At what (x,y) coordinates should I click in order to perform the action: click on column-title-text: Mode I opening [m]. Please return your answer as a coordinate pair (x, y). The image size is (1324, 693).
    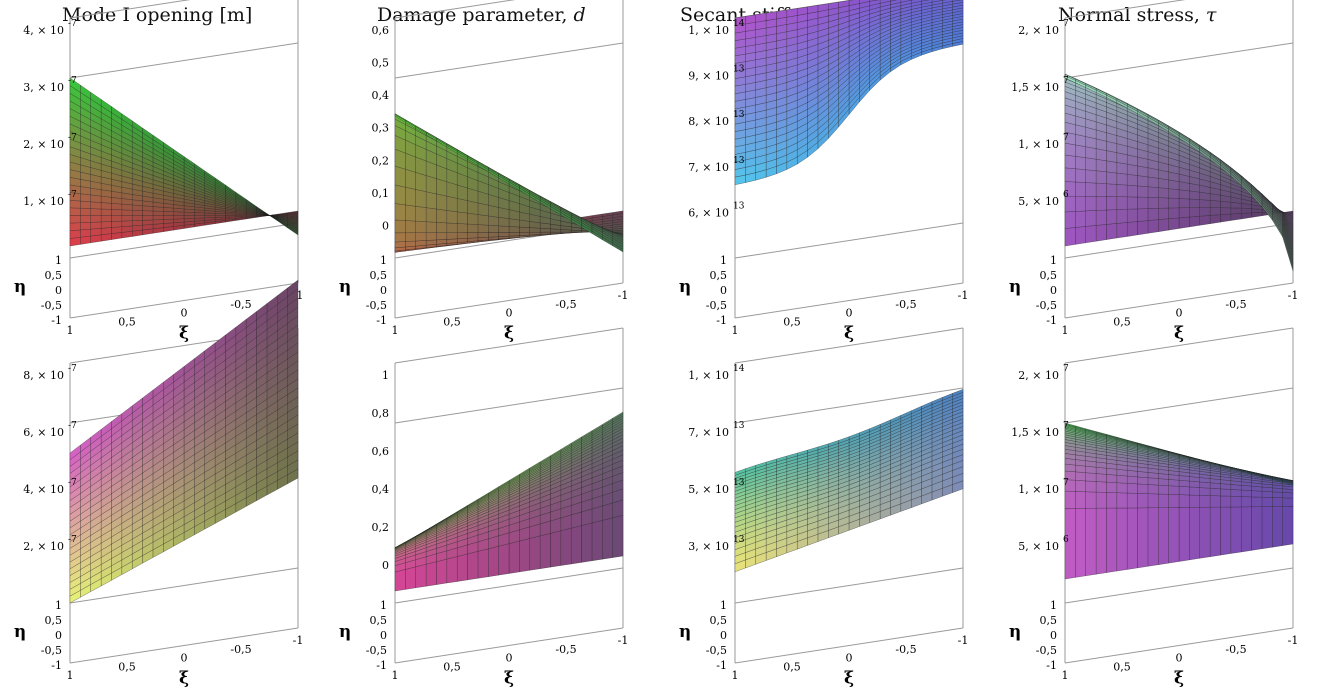
    Looking at the image, I should click on (157, 15).